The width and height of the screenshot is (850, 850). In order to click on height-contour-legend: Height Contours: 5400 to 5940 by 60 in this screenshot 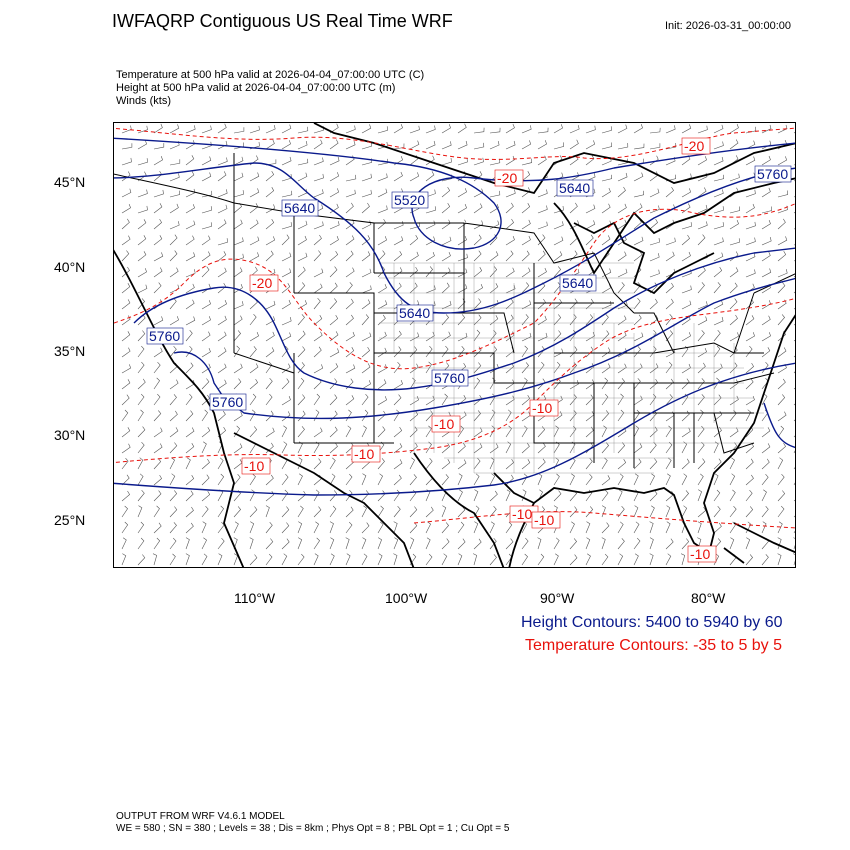, I will do `click(652, 622)`.